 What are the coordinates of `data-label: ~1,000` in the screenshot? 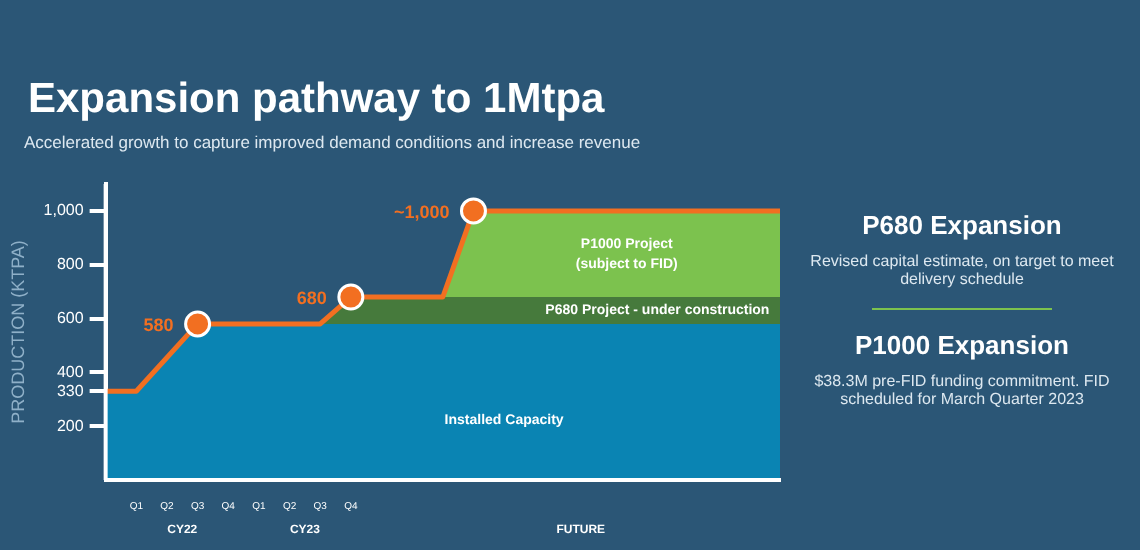 It's located at (421, 211).